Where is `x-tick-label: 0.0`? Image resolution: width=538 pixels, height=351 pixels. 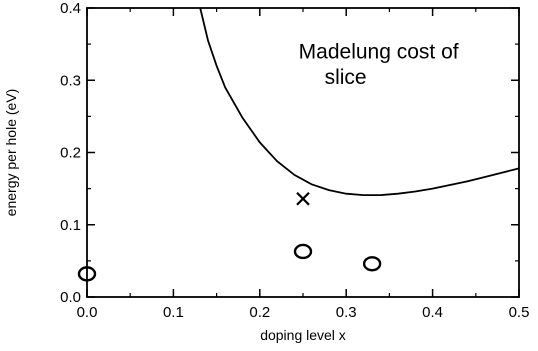 x-tick-label: 0.0 is located at coordinates (87, 312).